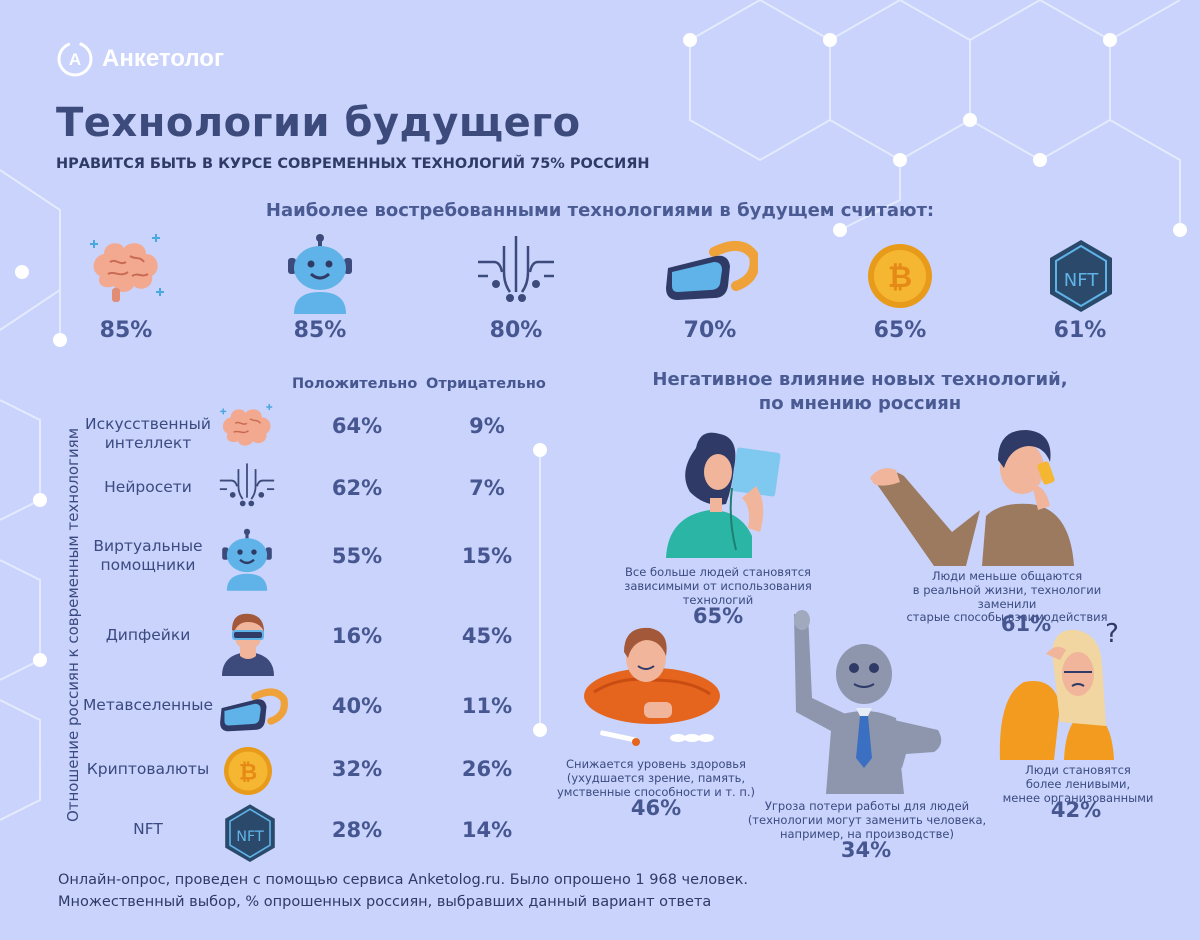  I want to click on negative-caption-health-line1: Снижается уровень здоровья, so click(656, 764).